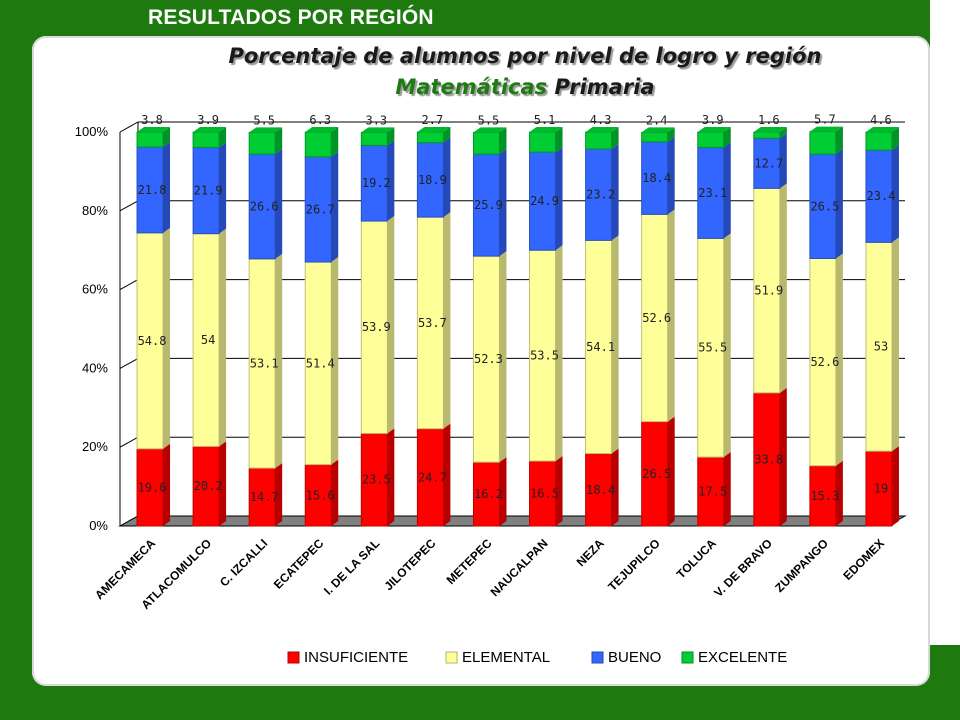 The width and height of the screenshot is (960, 720). I want to click on data-label-elemental: 51.9, so click(768, 291).